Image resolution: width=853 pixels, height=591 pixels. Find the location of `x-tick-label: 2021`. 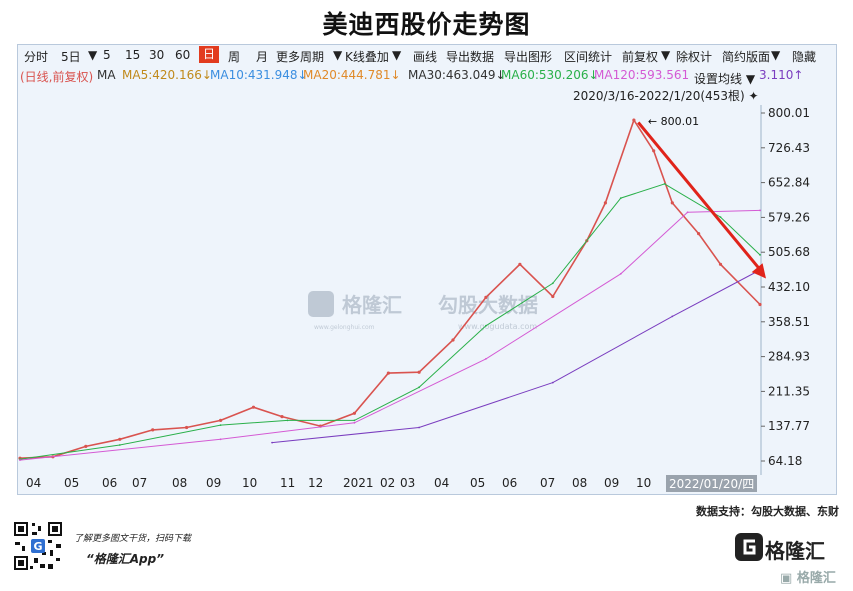

x-tick-label: 2021 is located at coordinates (358, 483).